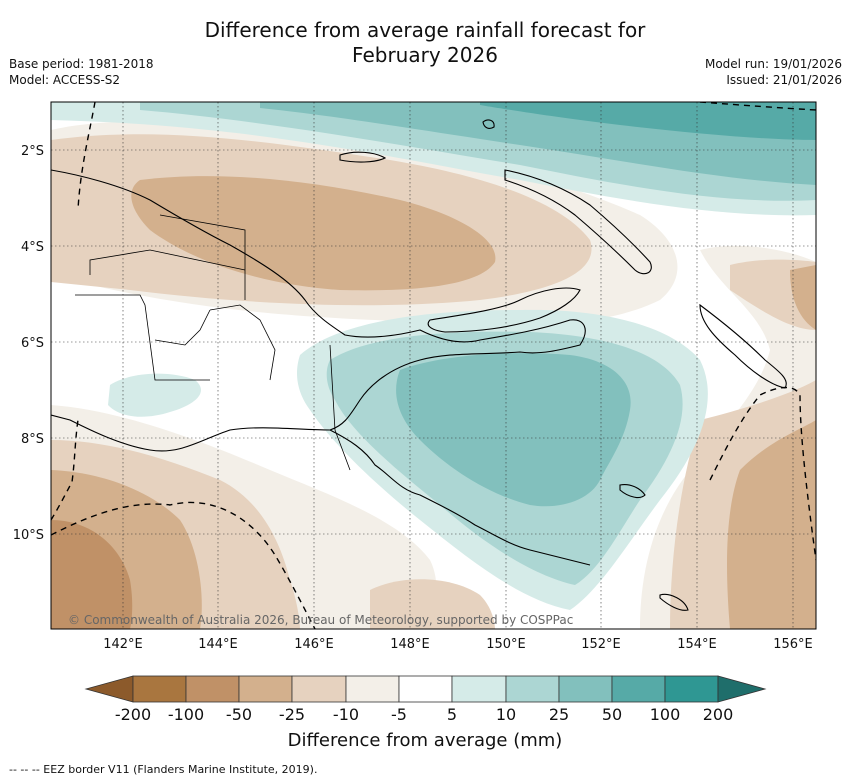 Image resolution: width=850 pixels, height=781 pixels. What do you see at coordinates (425, 55) in the screenshot?
I see `title-line-2: February 2026` at bounding box center [425, 55].